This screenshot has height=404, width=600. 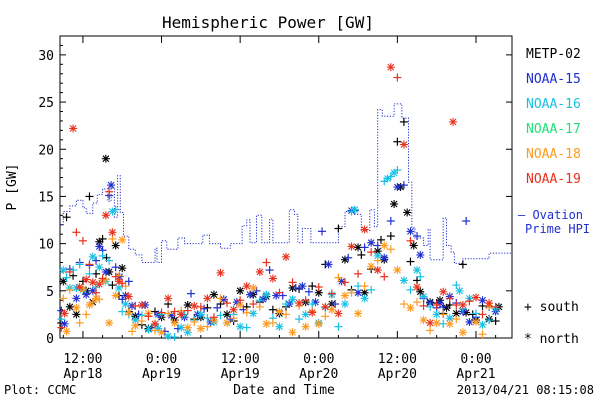 I want to click on south-symbol-legend: + south, so click(x=551, y=307).